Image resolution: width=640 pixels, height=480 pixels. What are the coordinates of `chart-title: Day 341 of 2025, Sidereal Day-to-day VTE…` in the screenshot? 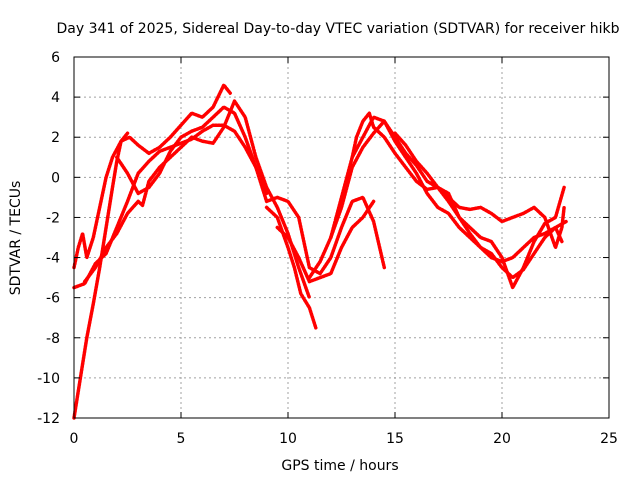 It's located at (338, 29).